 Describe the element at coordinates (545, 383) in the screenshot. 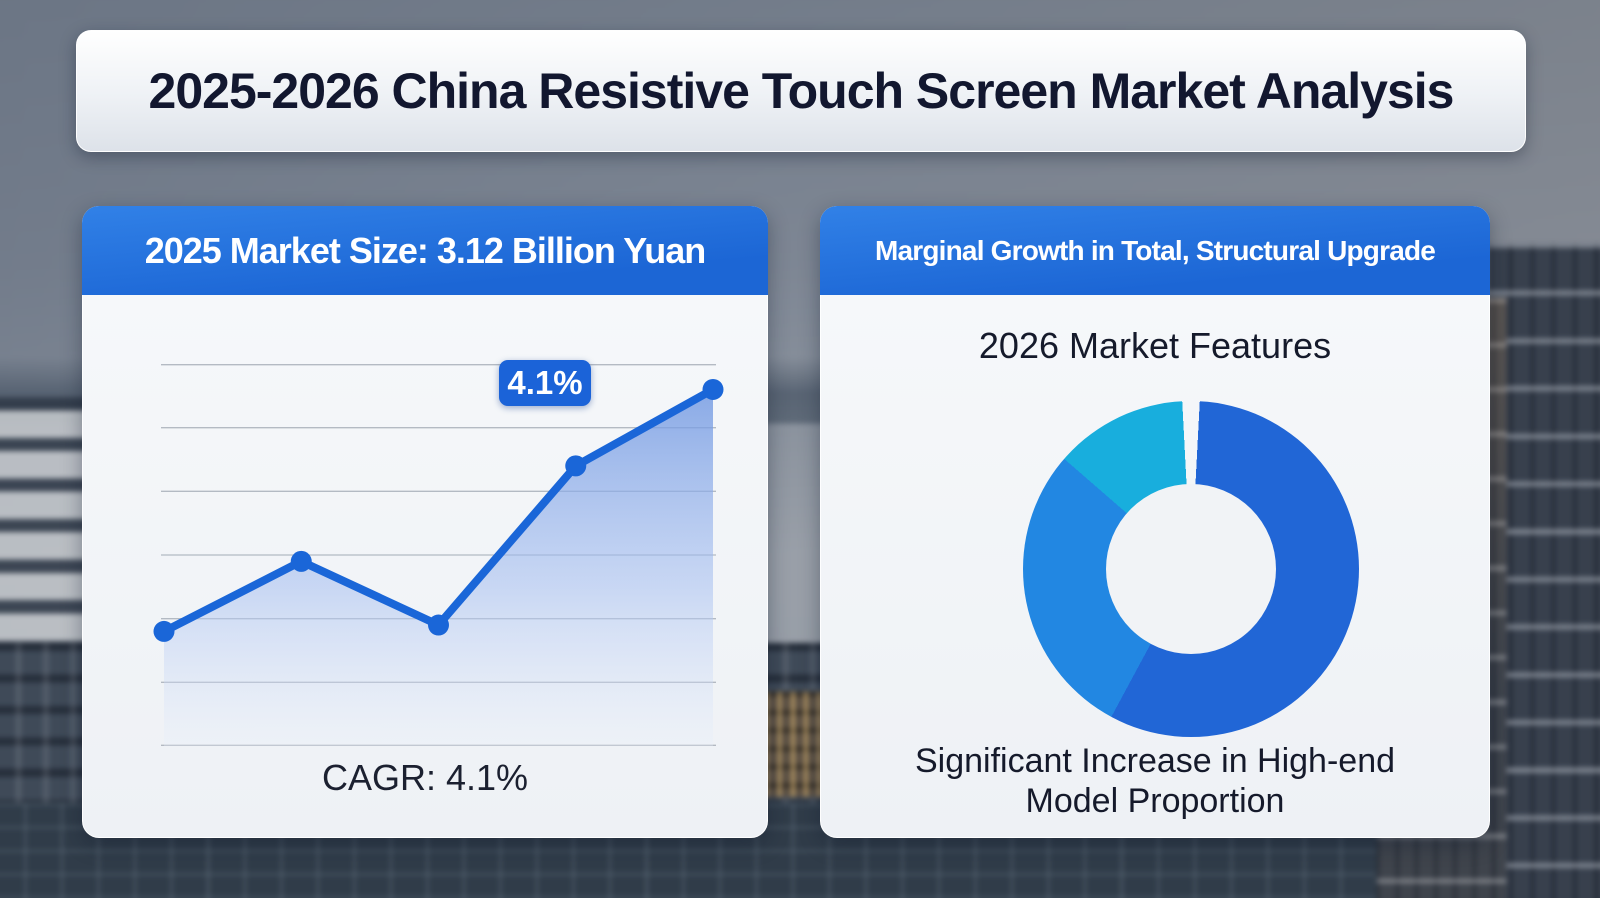

I see `growth-rate-badge: 4.1%` at that location.